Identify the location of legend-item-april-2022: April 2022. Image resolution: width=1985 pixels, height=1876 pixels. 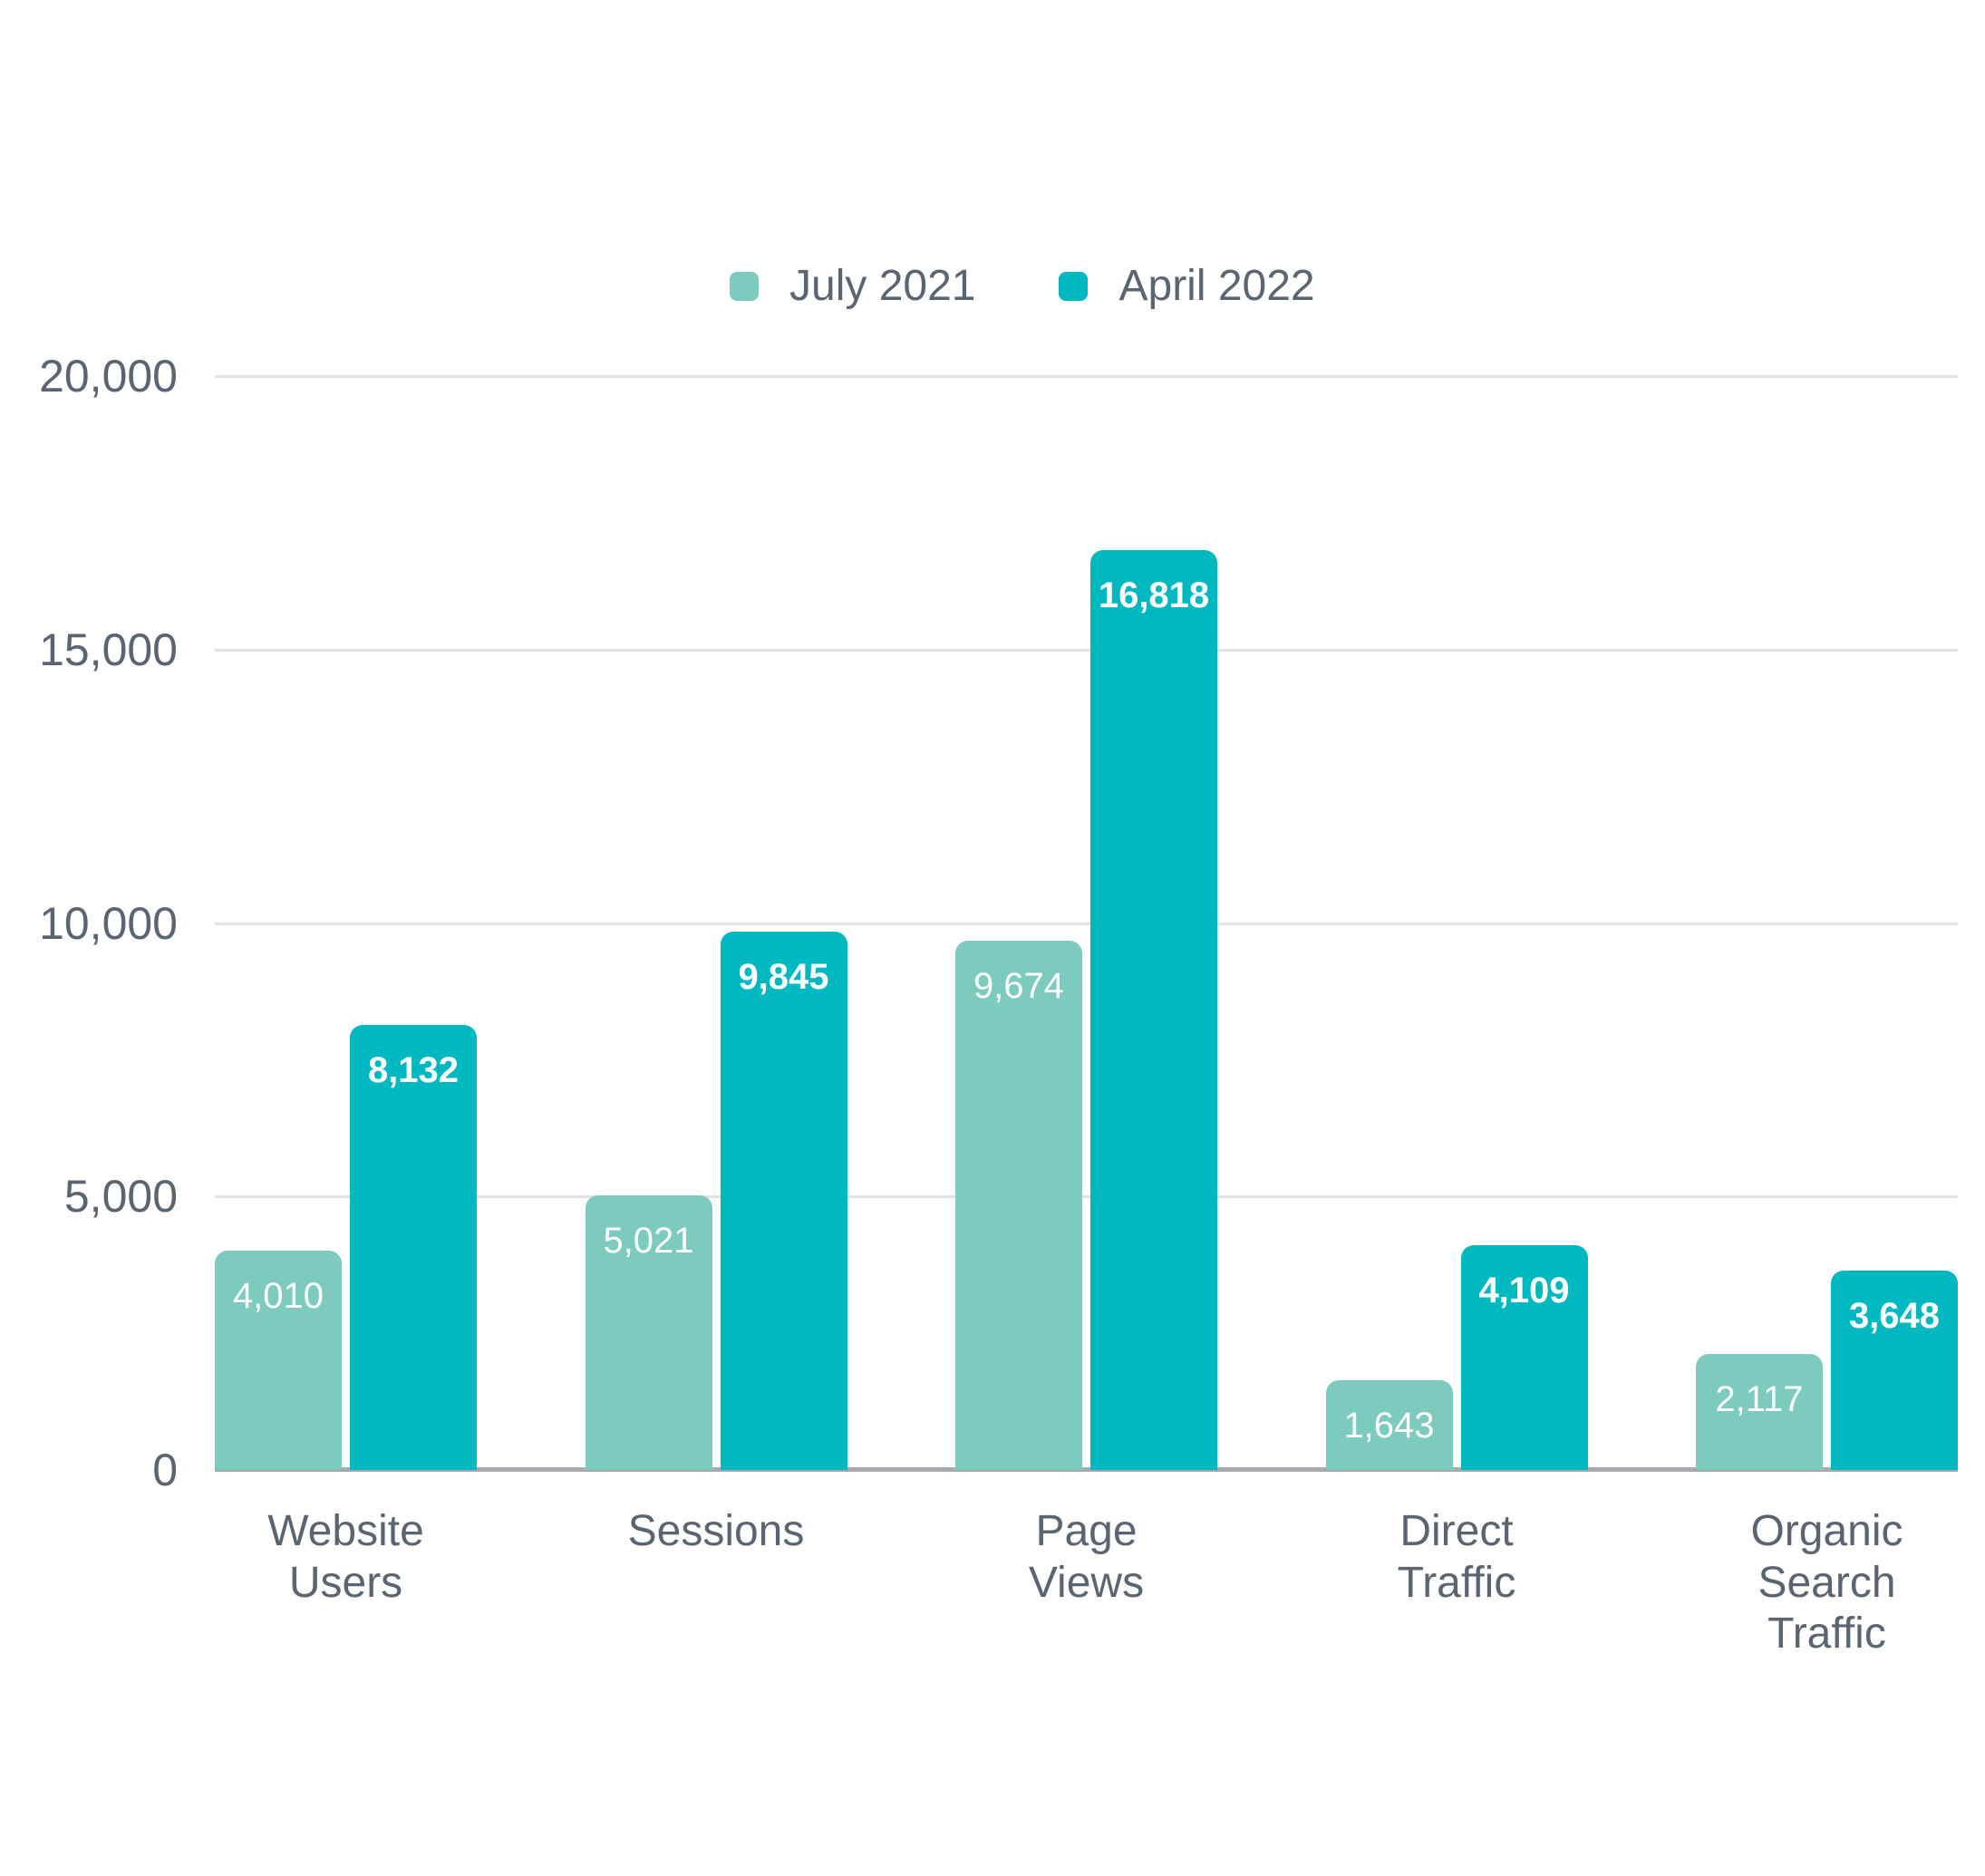
(1187, 286).